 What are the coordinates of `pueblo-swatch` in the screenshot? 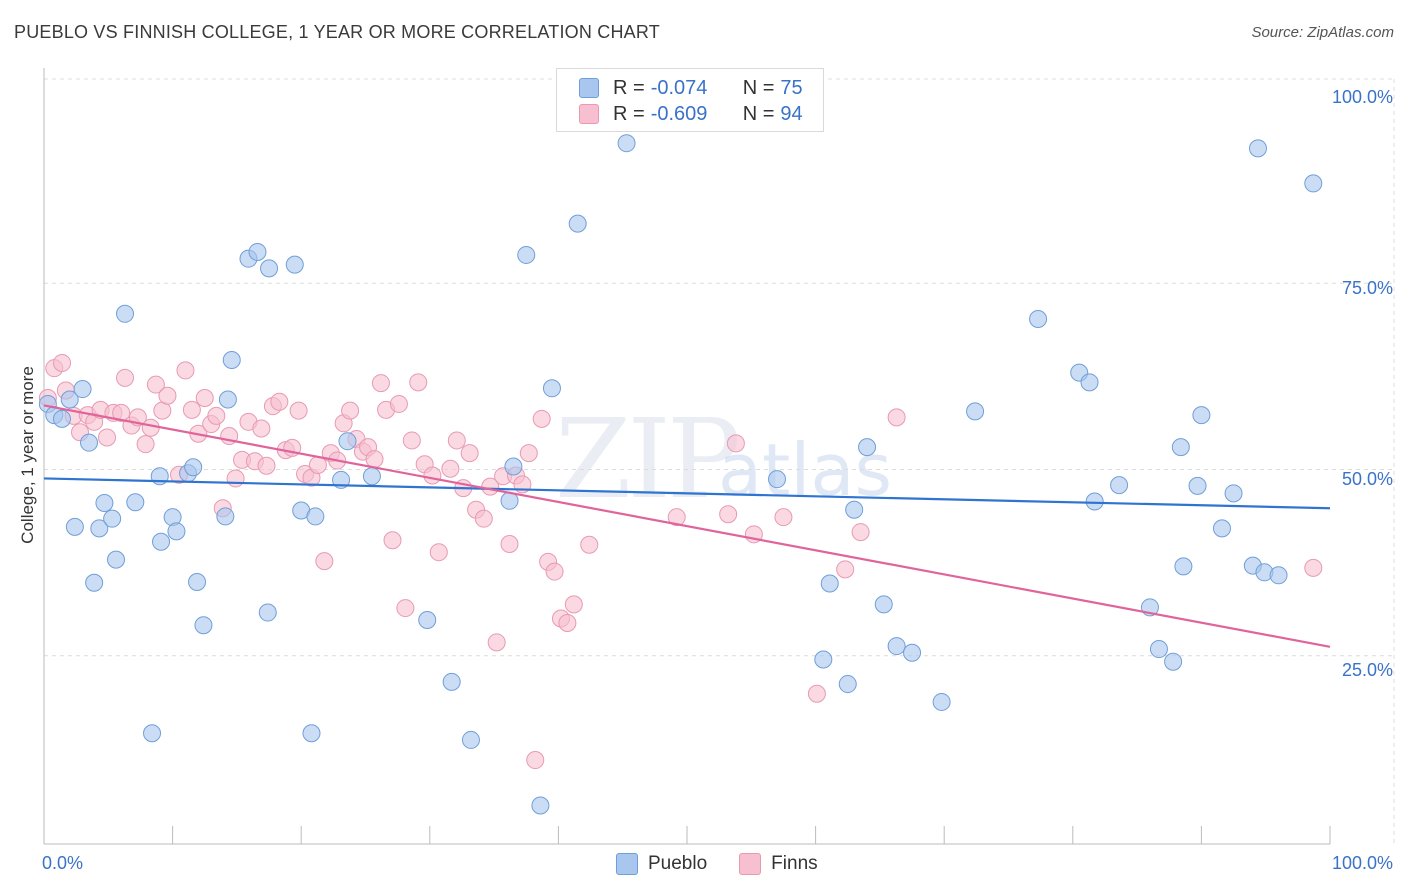 It's located at (589, 88).